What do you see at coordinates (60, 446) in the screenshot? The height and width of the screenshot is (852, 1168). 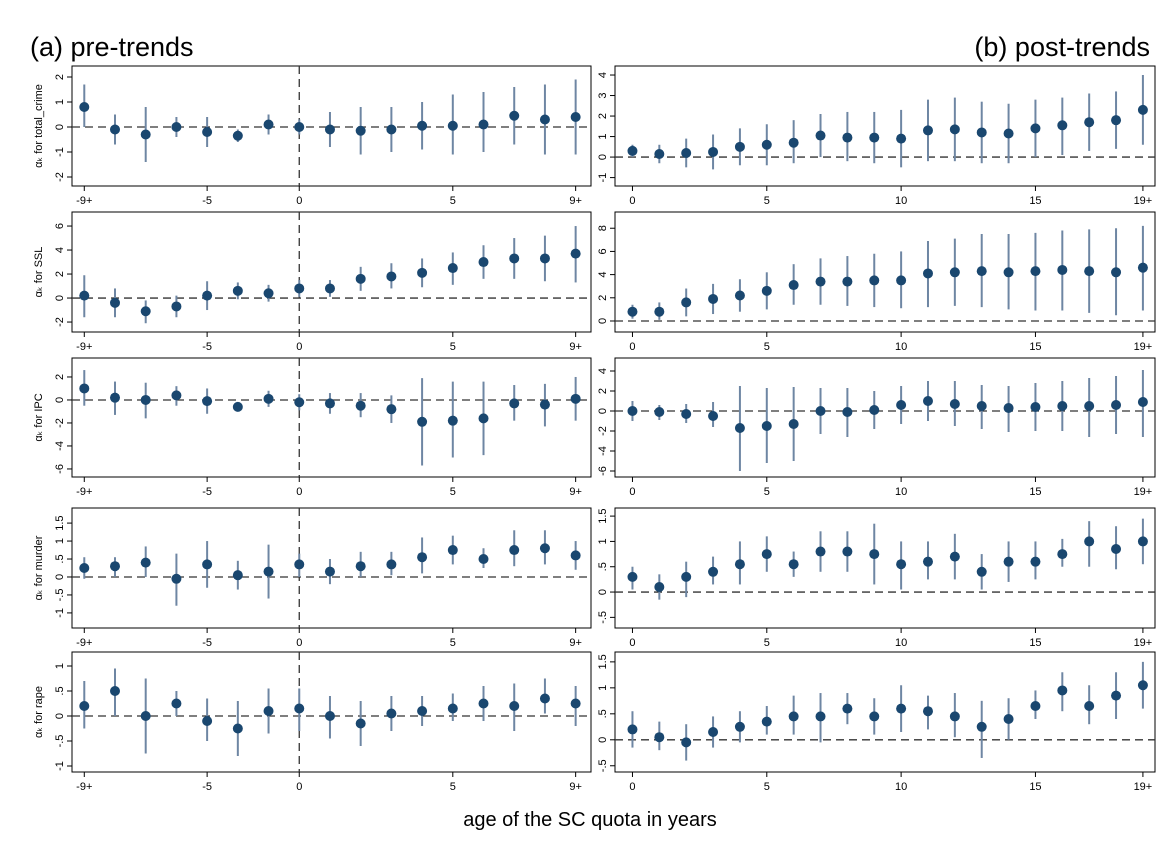 I see `y-tick-label: -4` at bounding box center [60, 446].